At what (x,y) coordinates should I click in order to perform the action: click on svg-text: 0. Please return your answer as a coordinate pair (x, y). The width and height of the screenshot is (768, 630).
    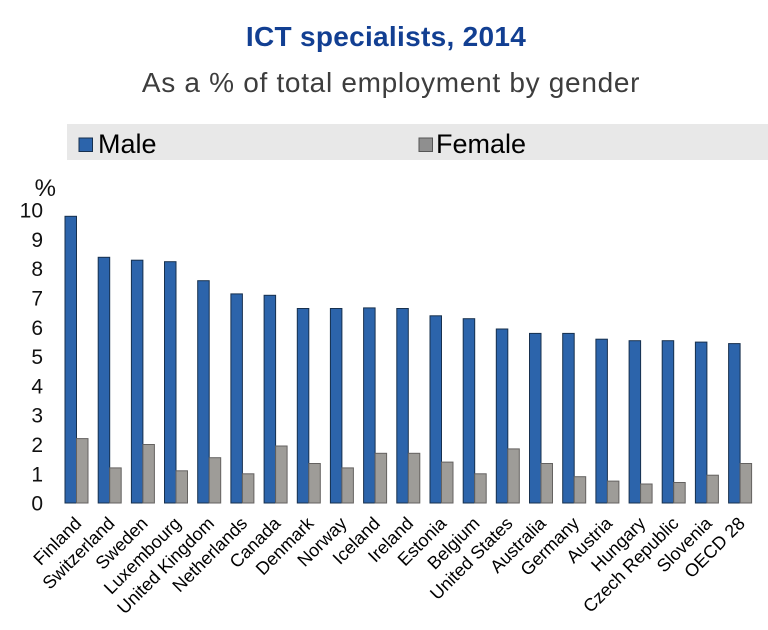
    Looking at the image, I should click on (37, 504).